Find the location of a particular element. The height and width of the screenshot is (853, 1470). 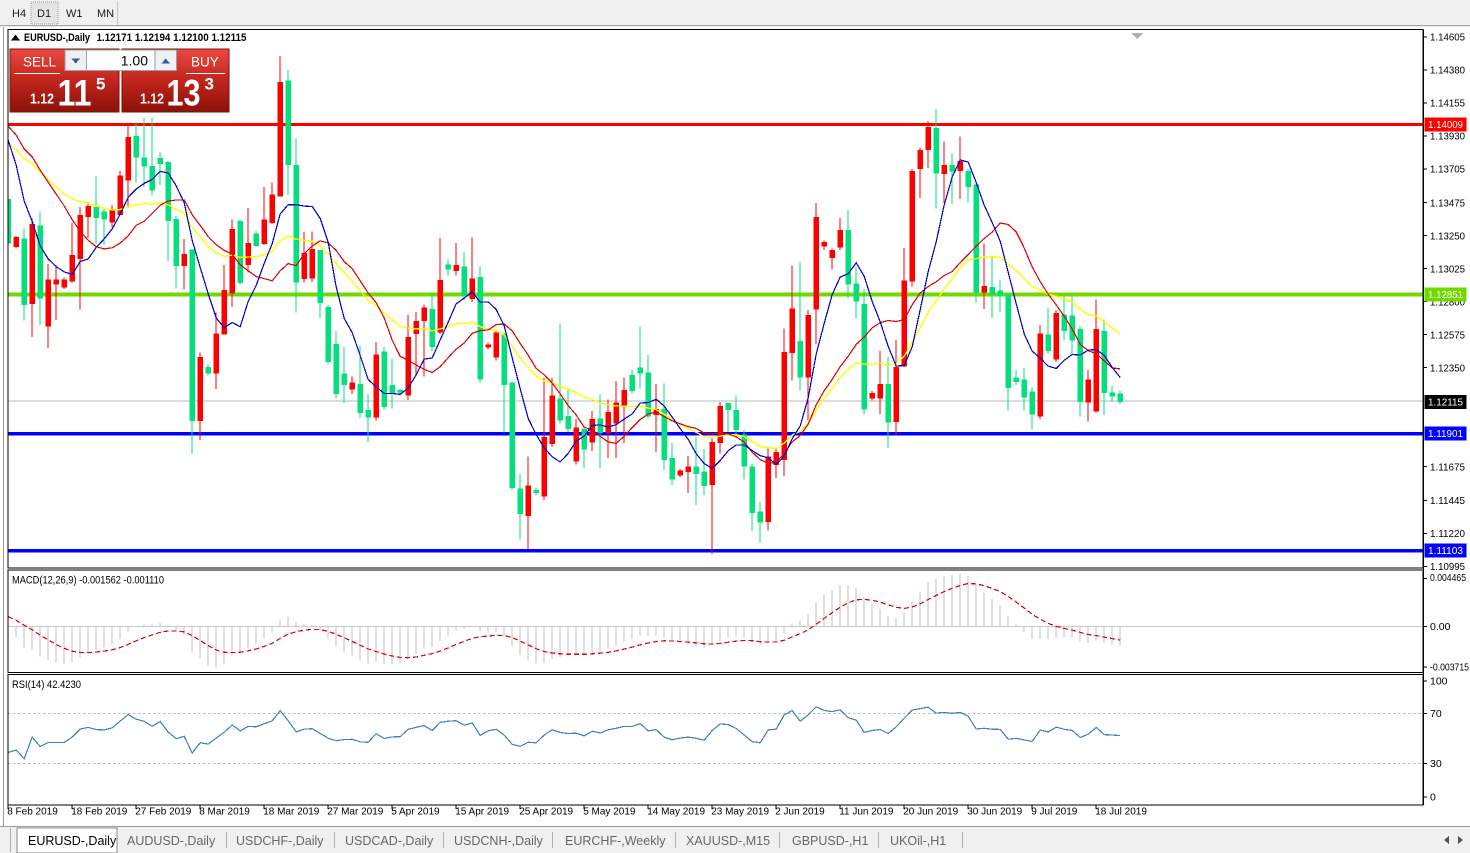

svg-text: 8 Feb 2019 is located at coordinates (32, 812).